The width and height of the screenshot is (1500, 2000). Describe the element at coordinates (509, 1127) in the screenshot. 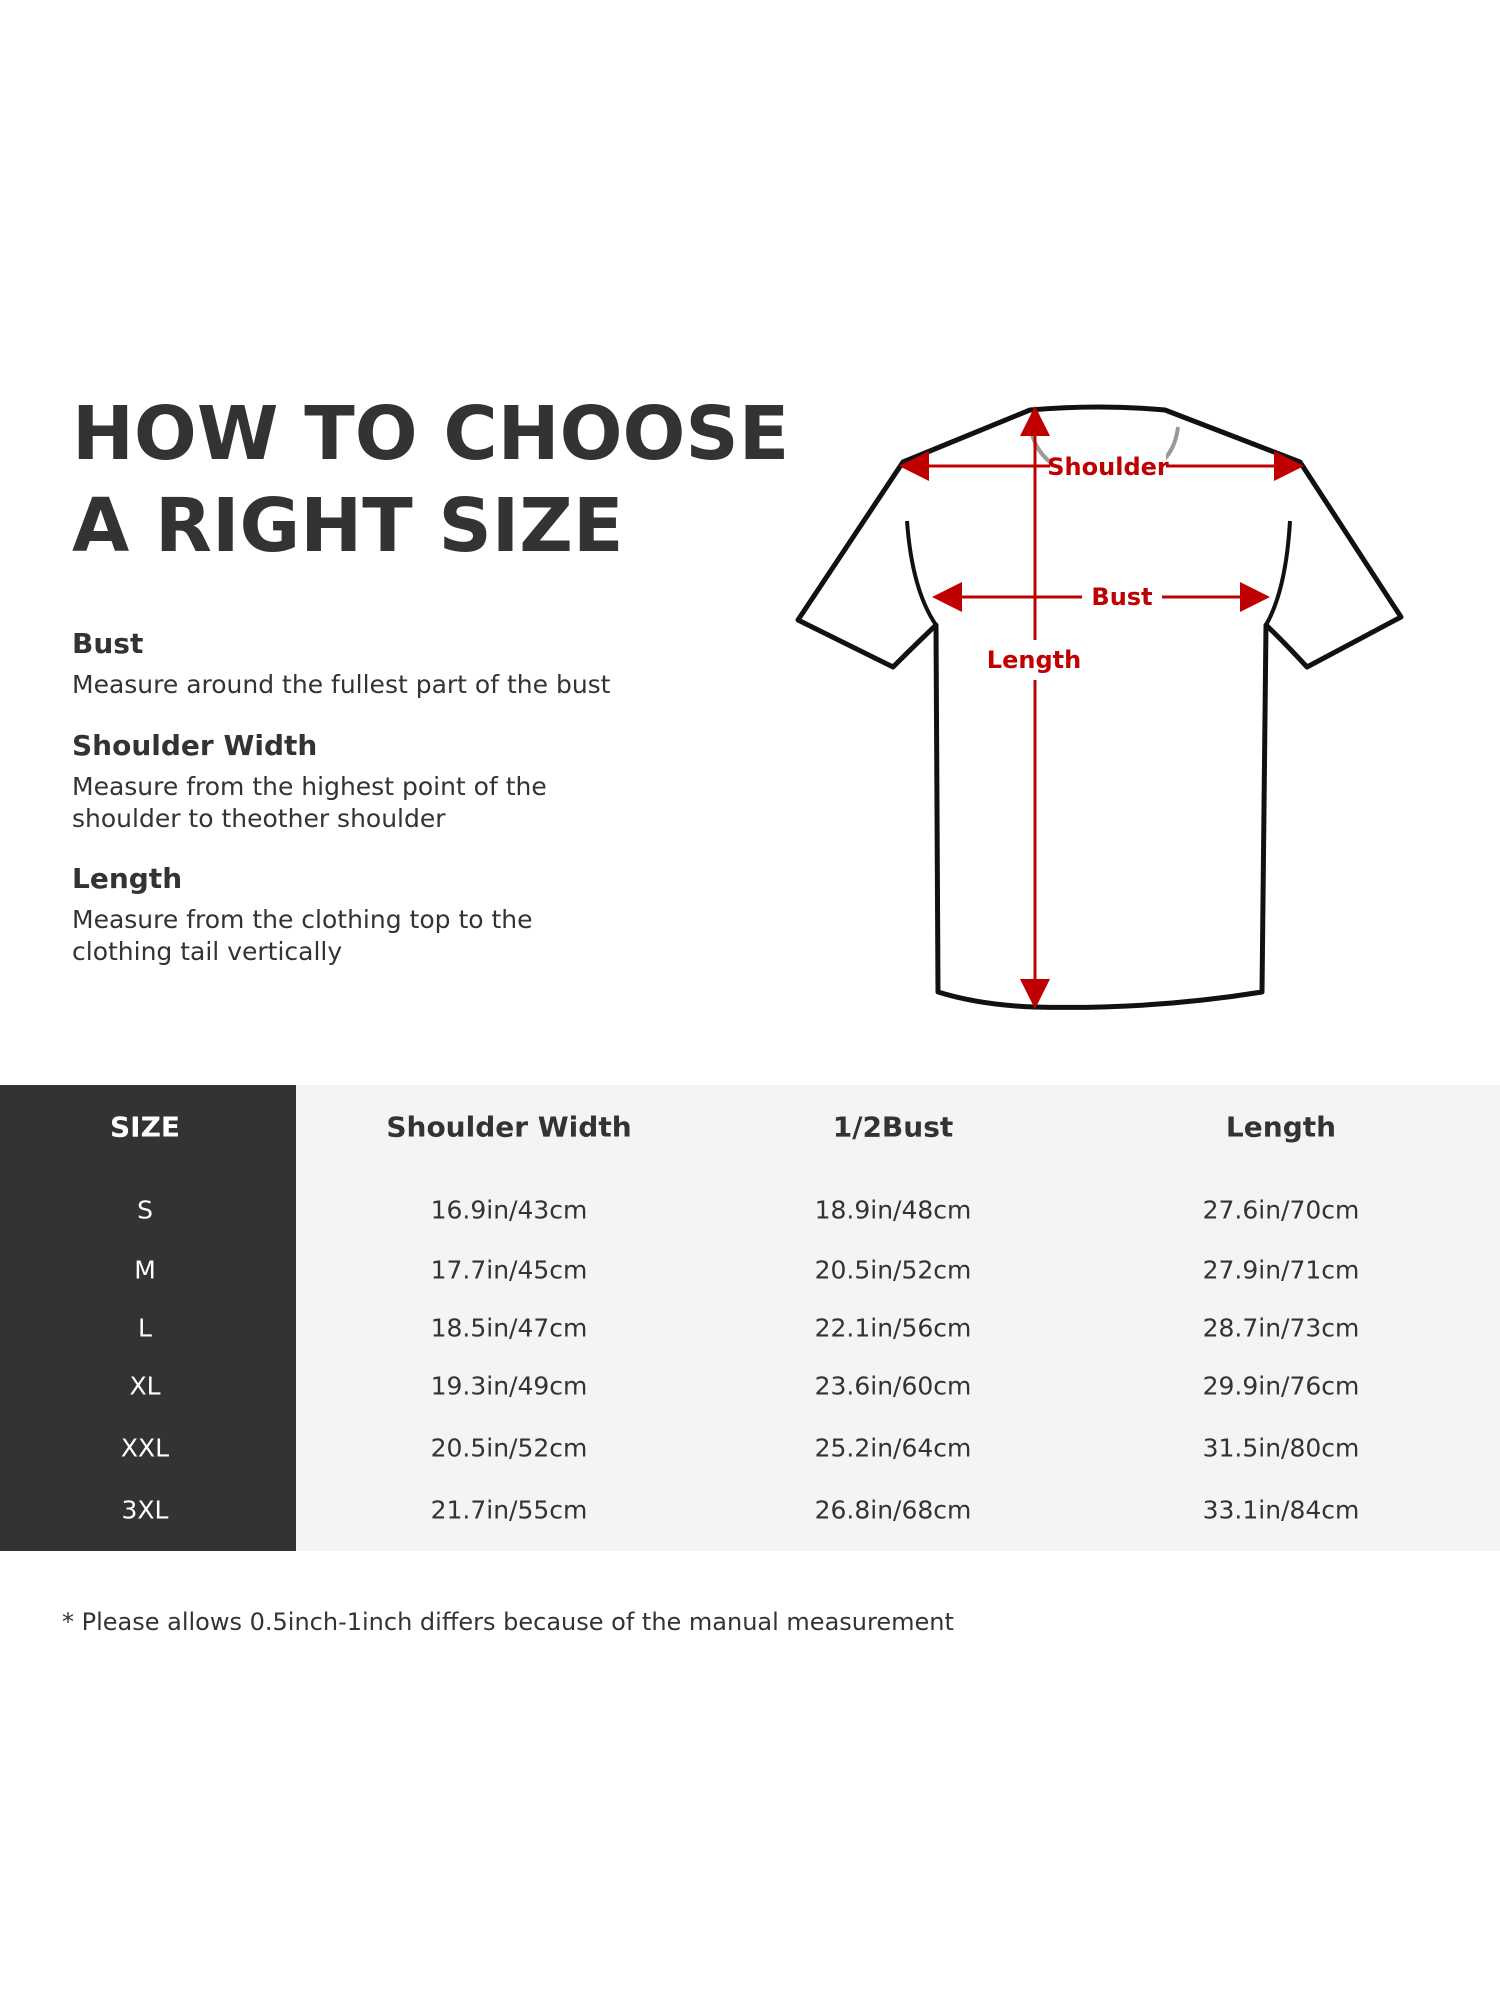

I see `column-header: Shoulder Width` at that location.